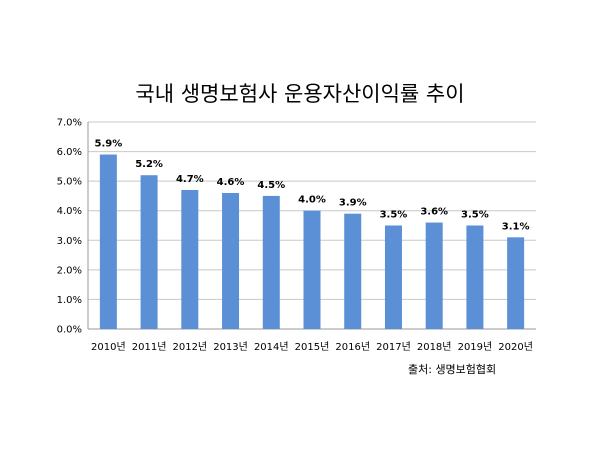 The image size is (600, 450). I want to click on x-tick-label: 2011년, so click(149, 347).